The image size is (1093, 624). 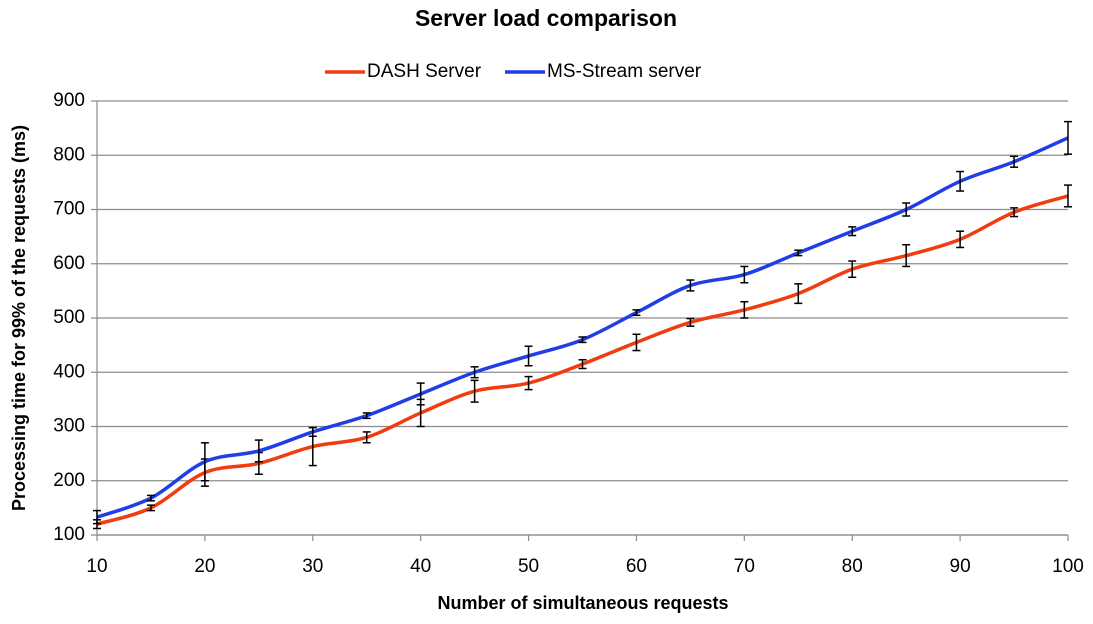 I want to click on x-tick-label: 30, so click(x=312, y=566).